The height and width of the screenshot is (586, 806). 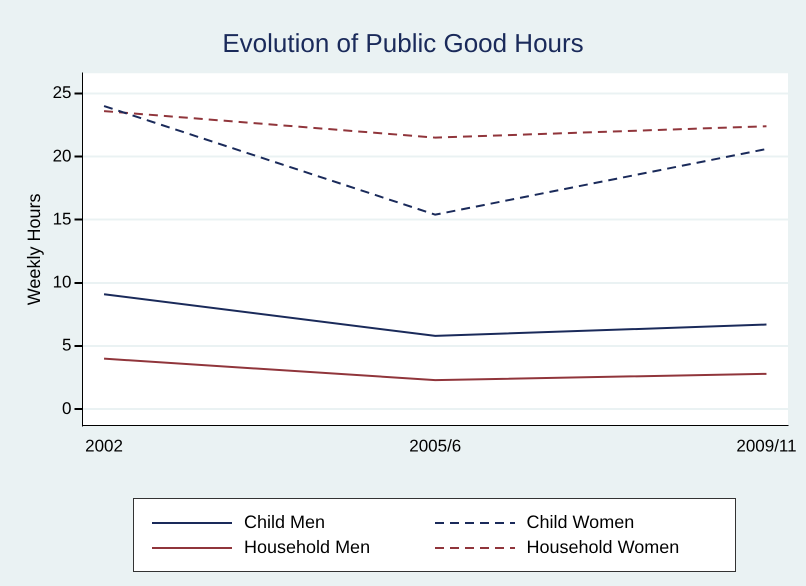 What do you see at coordinates (34, 250) in the screenshot?
I see `y-axis-title: Weekly Hours` at bounding box center [34, 250].